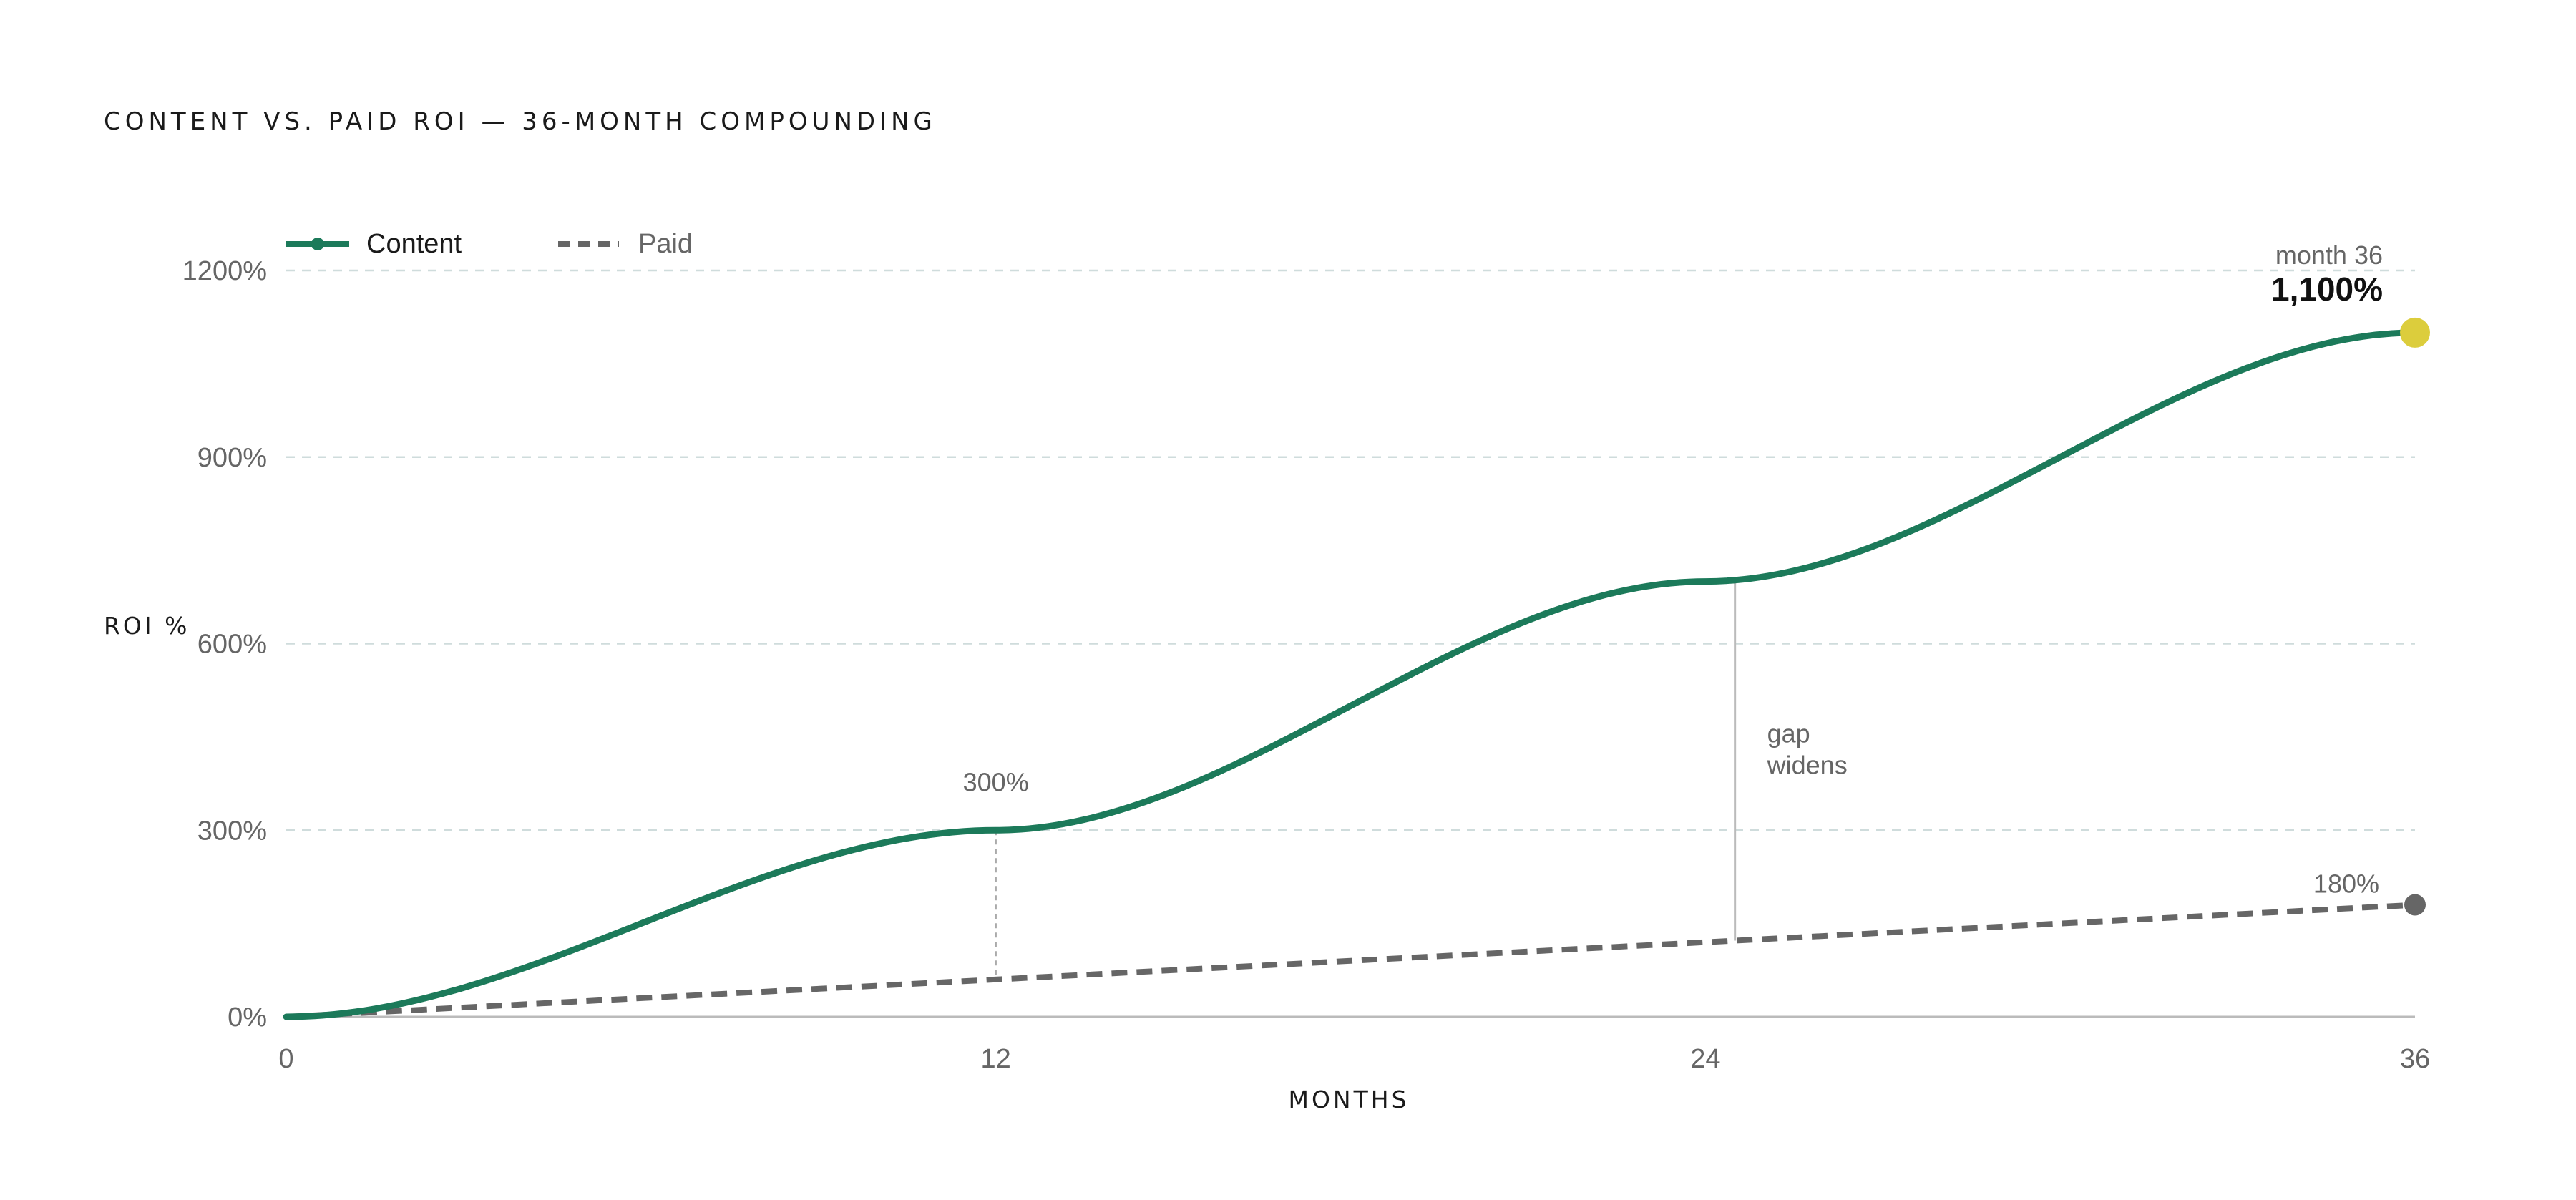 The height and width of the screenshot is (1200, 2576). What do you see at coordinates (1366, 780) in the screenshot?
I see `annotation-connectors` at bounding box center [1366, 780].